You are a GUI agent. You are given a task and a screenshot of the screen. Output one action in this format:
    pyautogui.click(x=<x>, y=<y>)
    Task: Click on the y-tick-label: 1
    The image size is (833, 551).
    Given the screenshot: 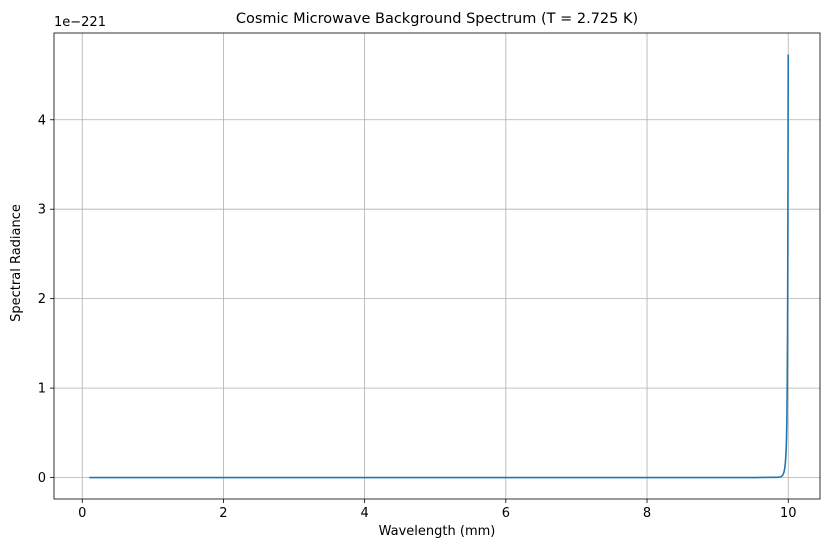 What is the action you would take?
    pyautogui.click(x=42, y=389)
    